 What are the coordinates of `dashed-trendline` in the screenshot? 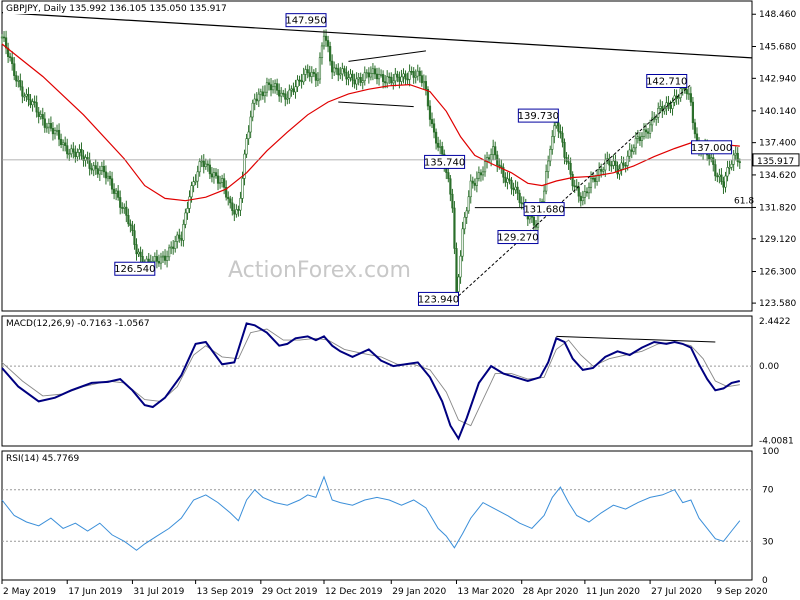 It's located at (575, 190).